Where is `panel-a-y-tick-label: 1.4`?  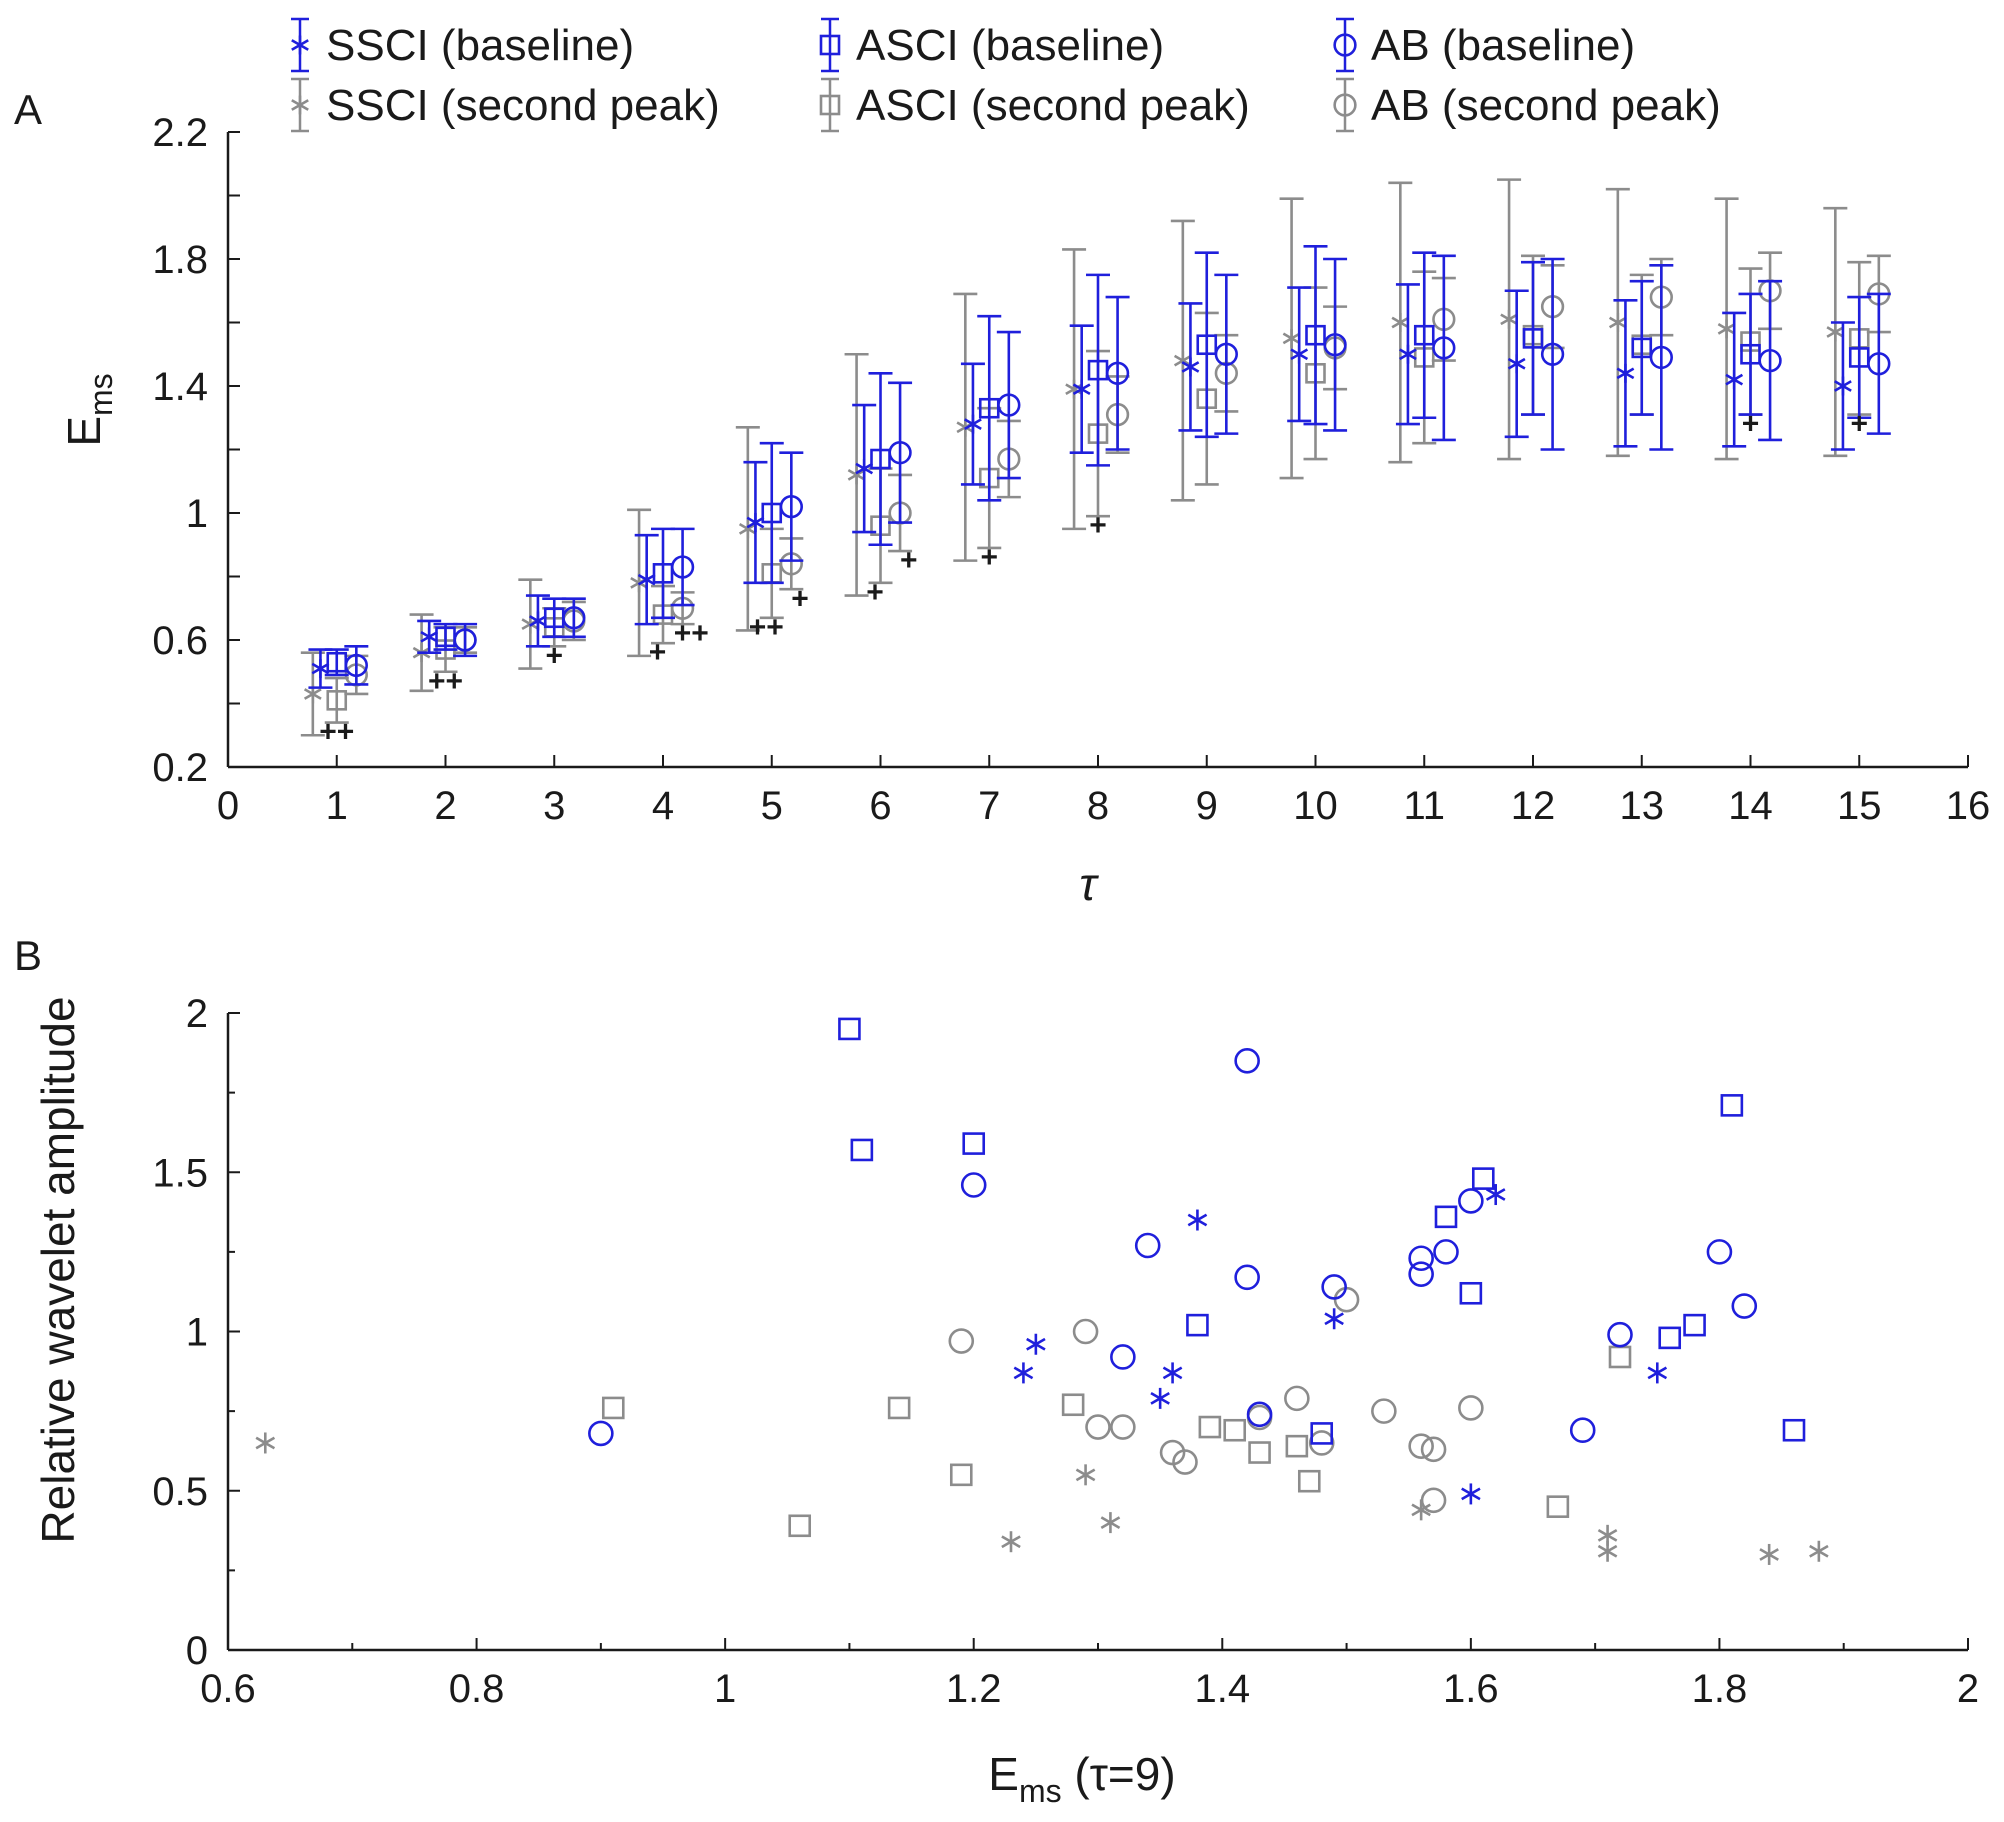
panel-a-y-tick-label: 1.4 is located at coordinates (180, 387).